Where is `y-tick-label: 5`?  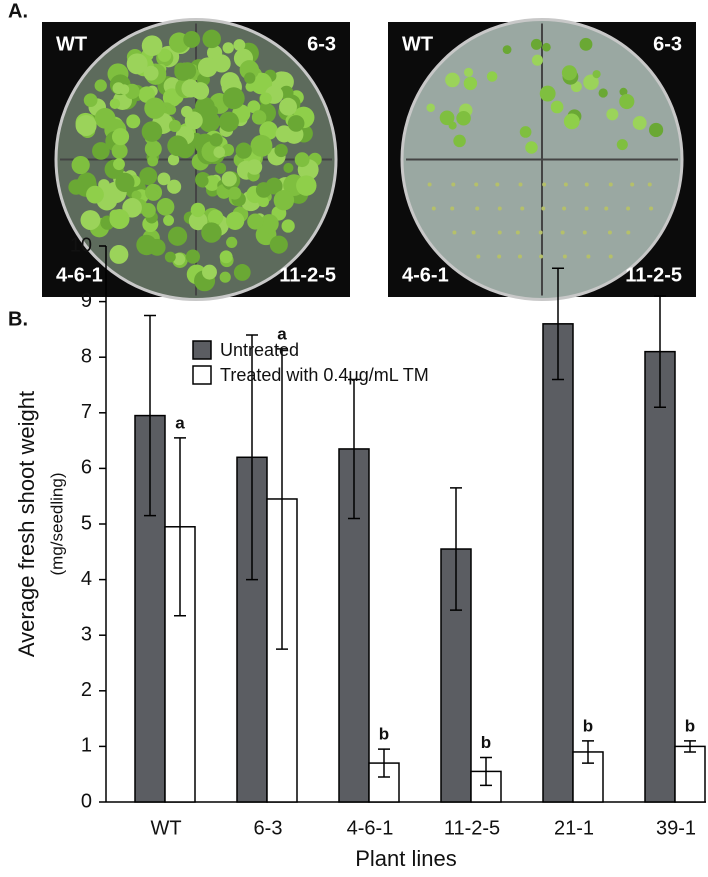 y-tick-label: 5 is located at coordinates (86, 523).